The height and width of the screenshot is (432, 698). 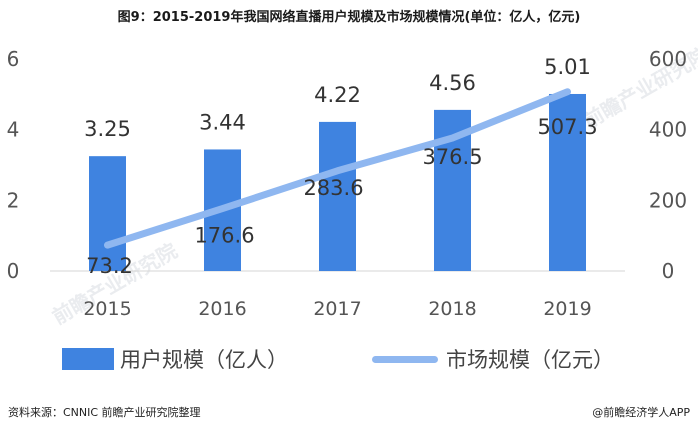 I want to click on bar-value-label: 5.01, so click(x=567, y=67).